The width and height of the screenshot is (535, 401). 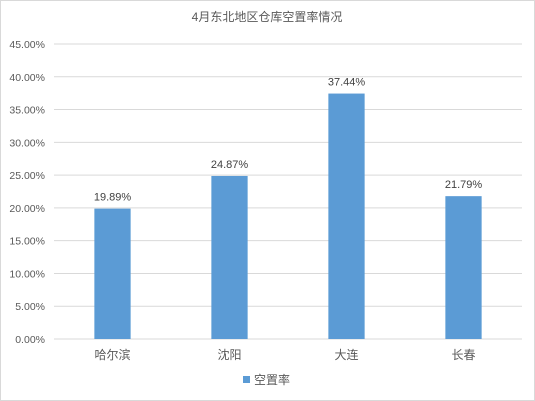 I want to click on x-tick-label: 长春, so click(x=463, y=355).